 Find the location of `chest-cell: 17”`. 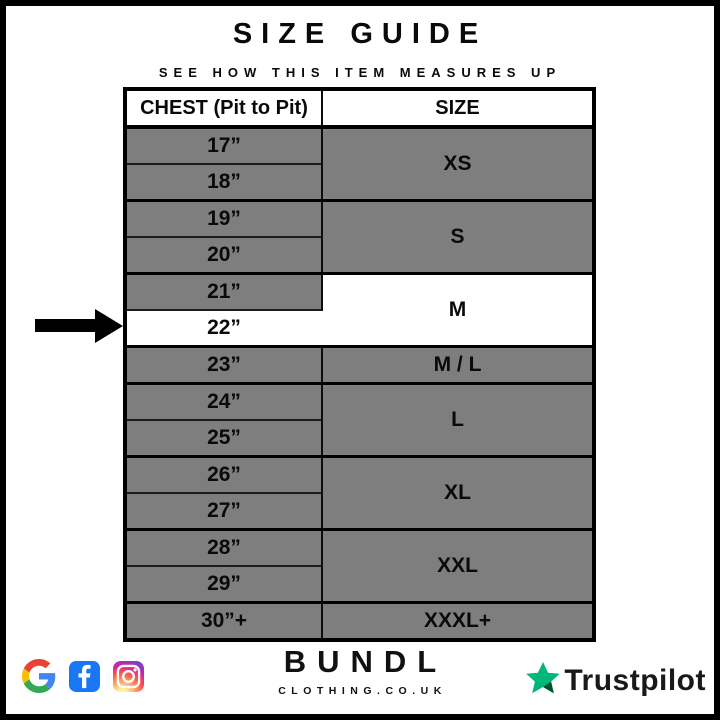

chest-cell: 17” is located at coordinates (224, 144).